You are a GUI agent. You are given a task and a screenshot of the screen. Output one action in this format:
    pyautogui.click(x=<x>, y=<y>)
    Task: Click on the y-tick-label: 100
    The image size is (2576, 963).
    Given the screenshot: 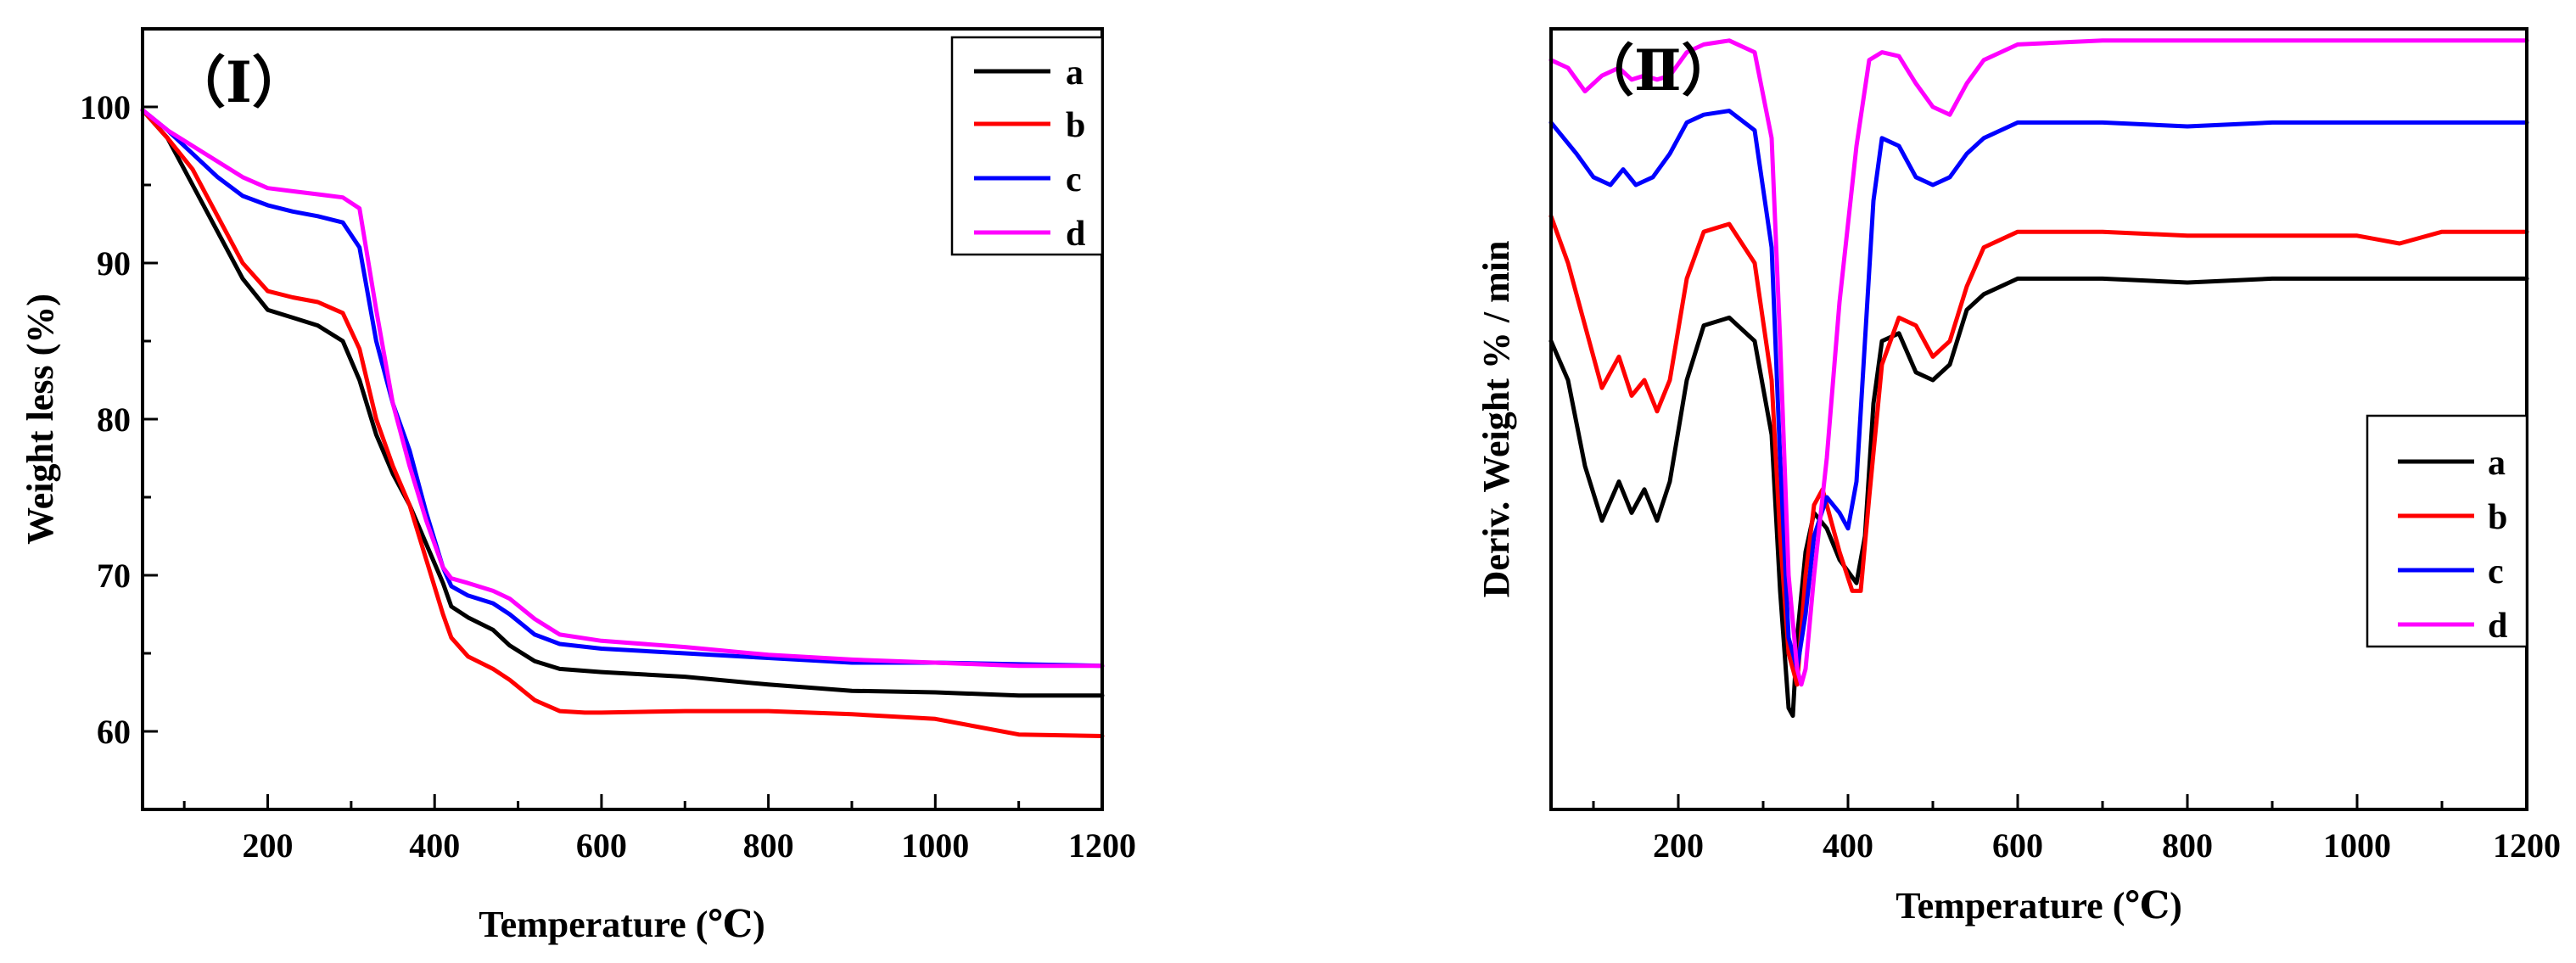 What is the action you would take?
    pyautogui.click(x=106, y=107)
    